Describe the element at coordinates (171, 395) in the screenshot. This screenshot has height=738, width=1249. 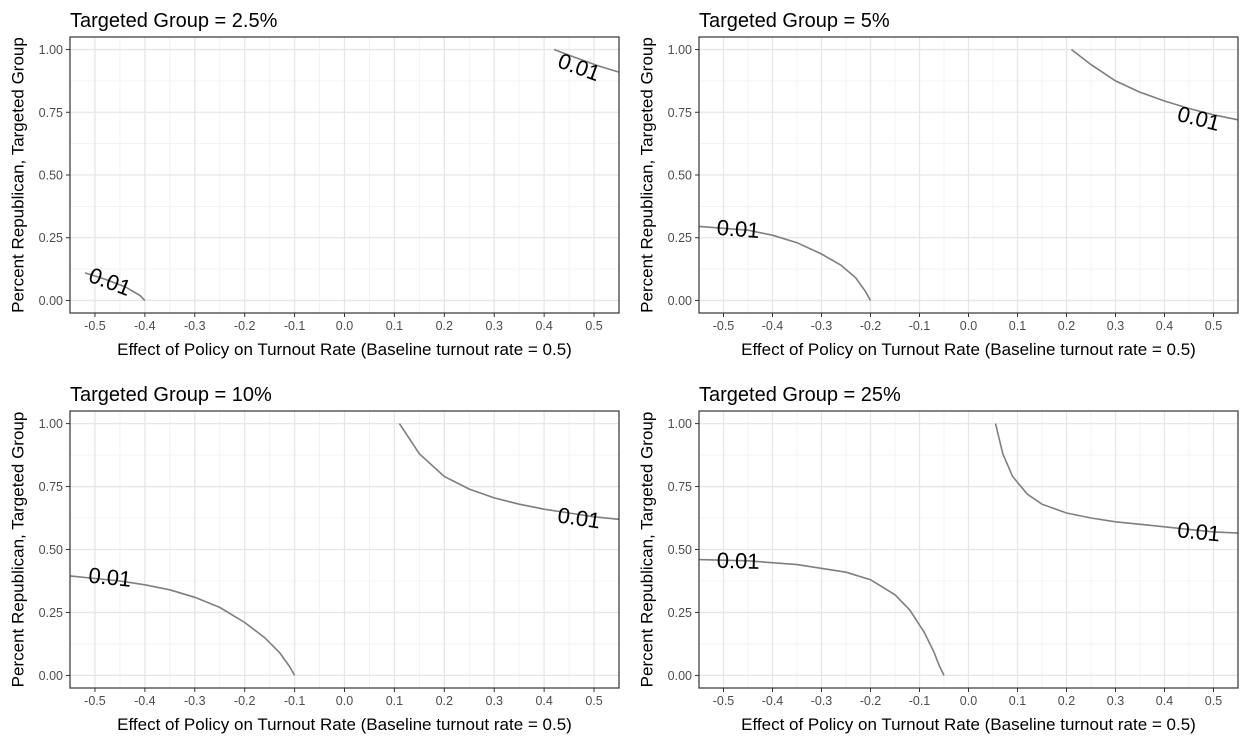
I see `panel-title: Targeted Group = 10%` at that location.